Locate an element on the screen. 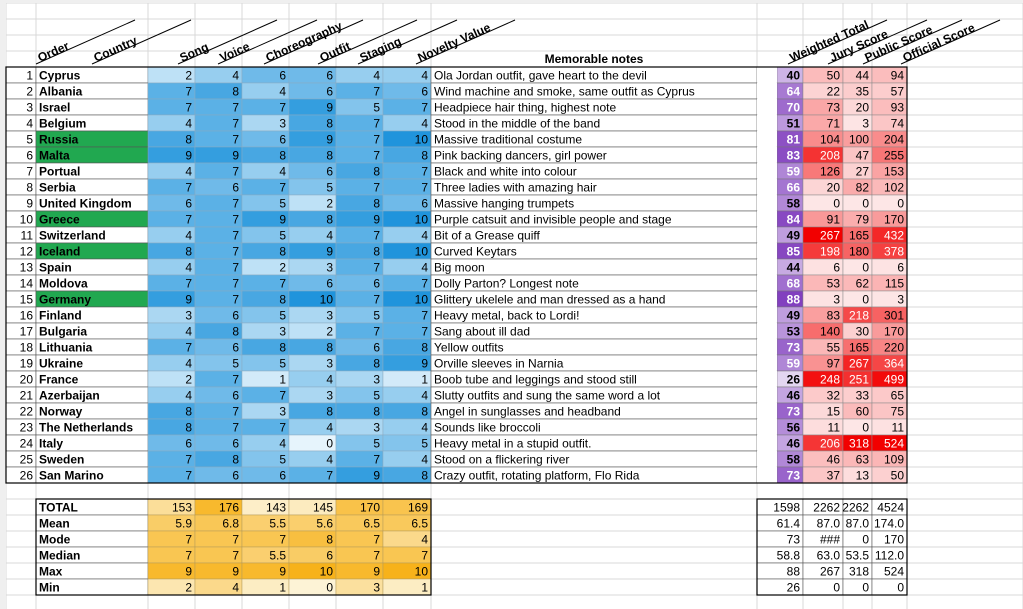 The width and height of the screenshot is (1023, 609). choreo-stat: 7 is located at coordinates (282, 540).